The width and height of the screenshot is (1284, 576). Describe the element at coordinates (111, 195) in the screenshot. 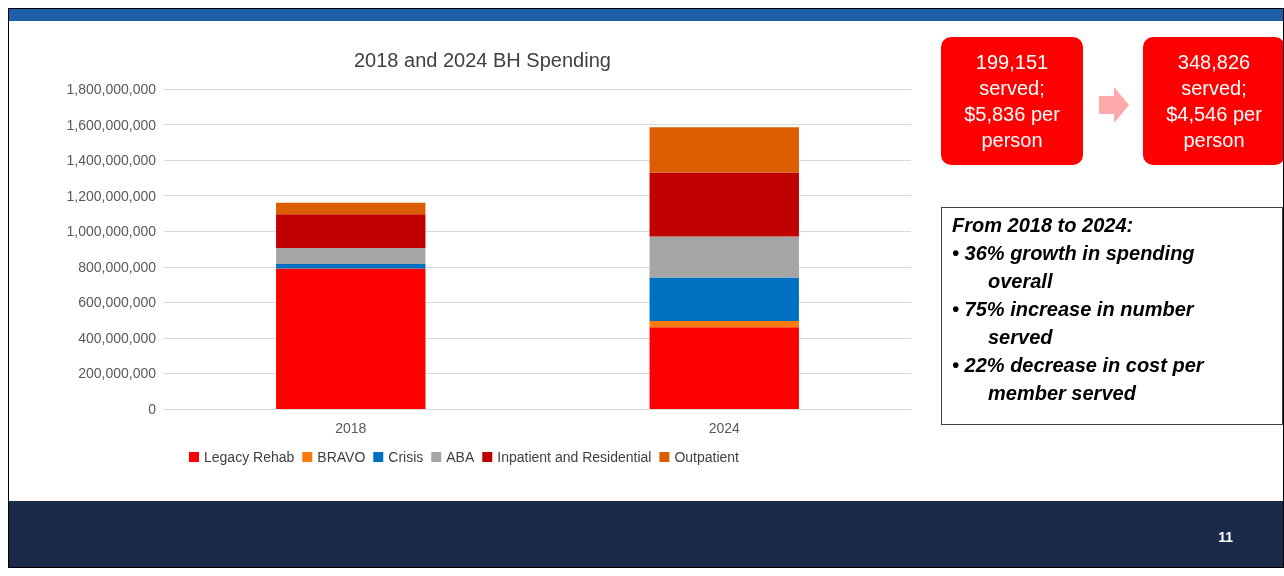

I see `y-tick-label: 1,200,000,000` at that location.